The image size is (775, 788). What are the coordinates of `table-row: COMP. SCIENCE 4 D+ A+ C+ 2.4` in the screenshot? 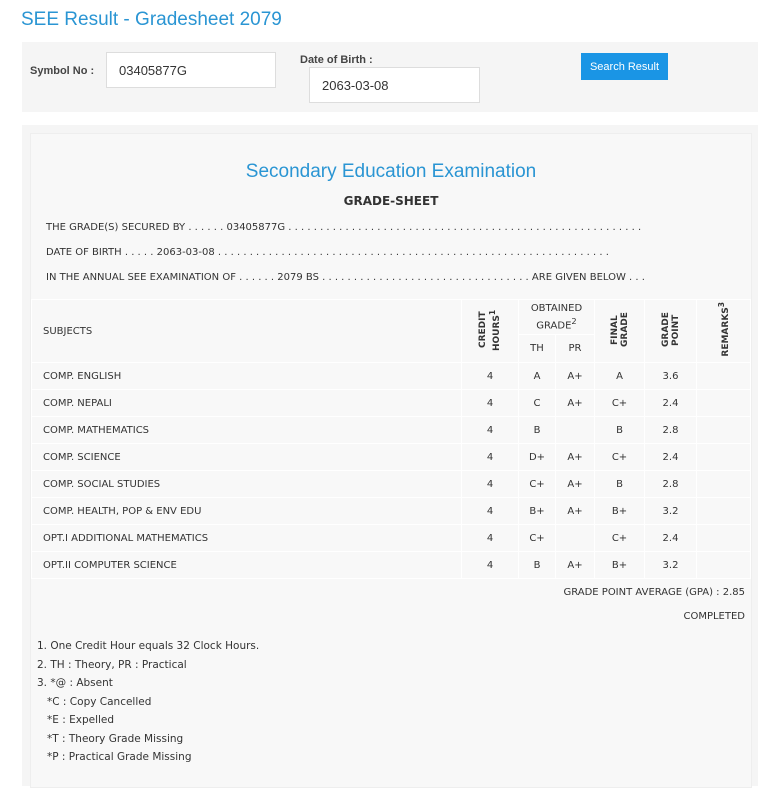 It's located at (391, 457).